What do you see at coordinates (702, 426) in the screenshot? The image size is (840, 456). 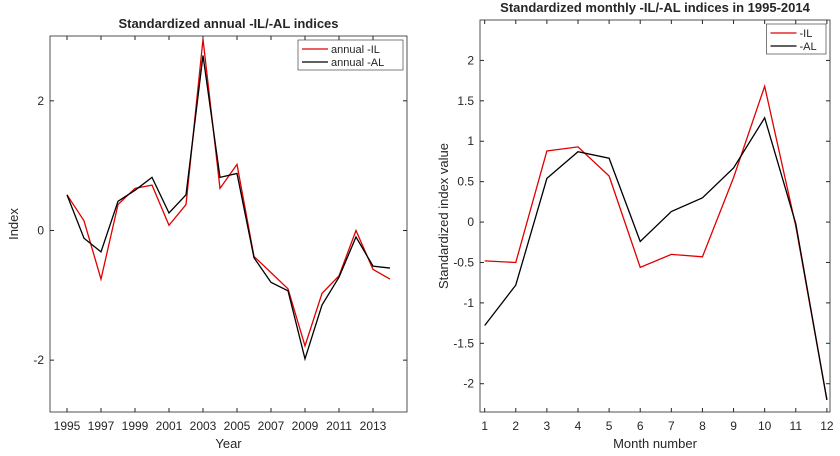 I see `x-tick-label: 8` at bounding box center [702, 426].